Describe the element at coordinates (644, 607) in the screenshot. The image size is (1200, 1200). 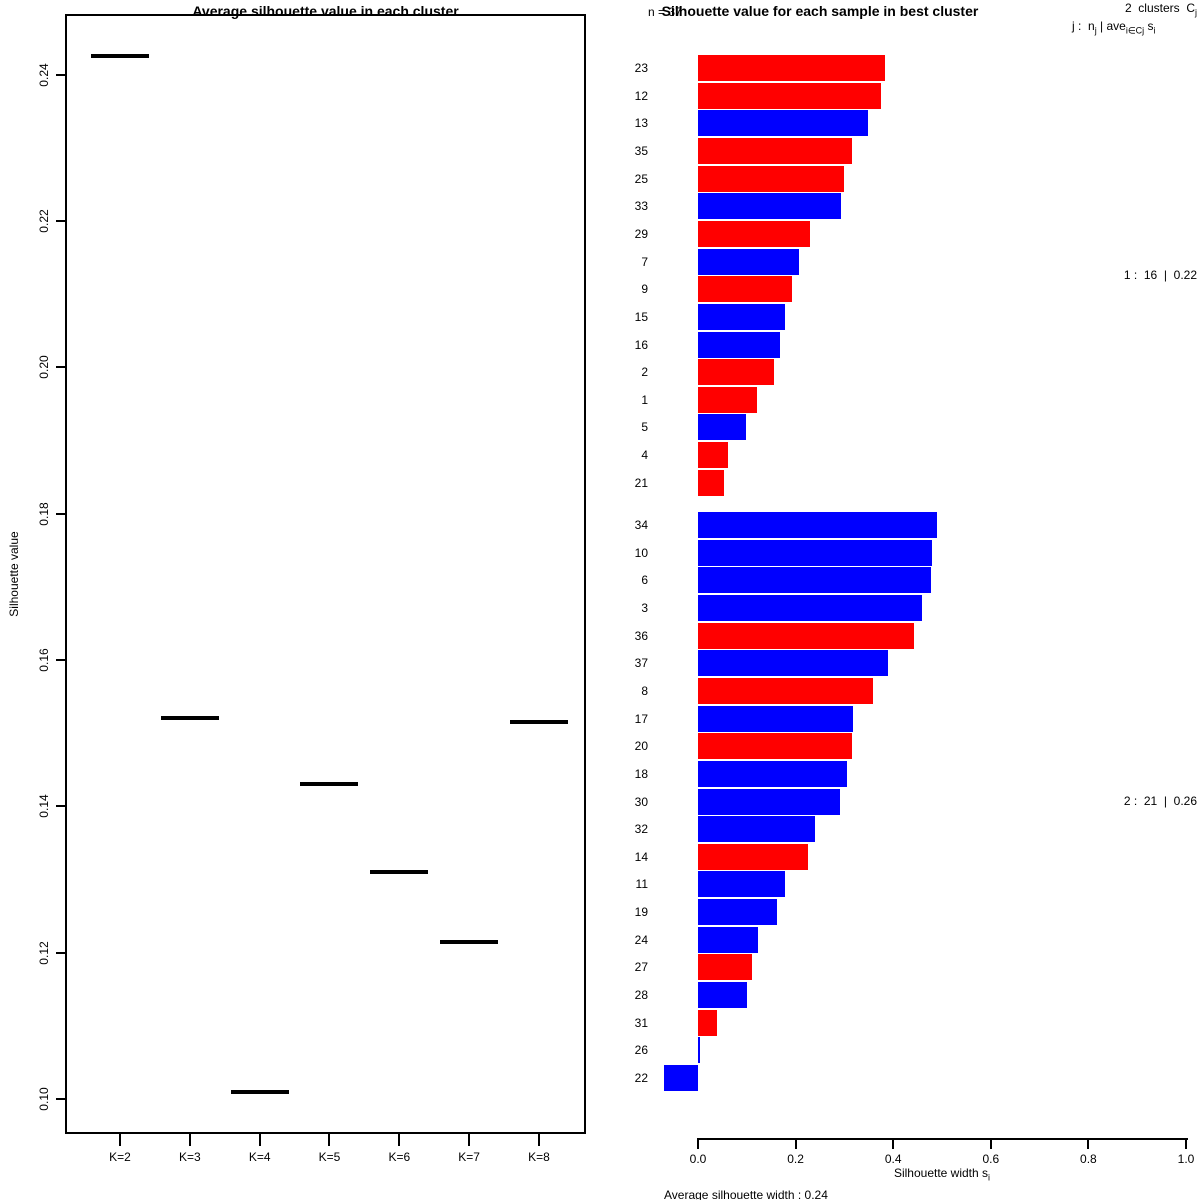
I see `sample-label: 3` at that location.